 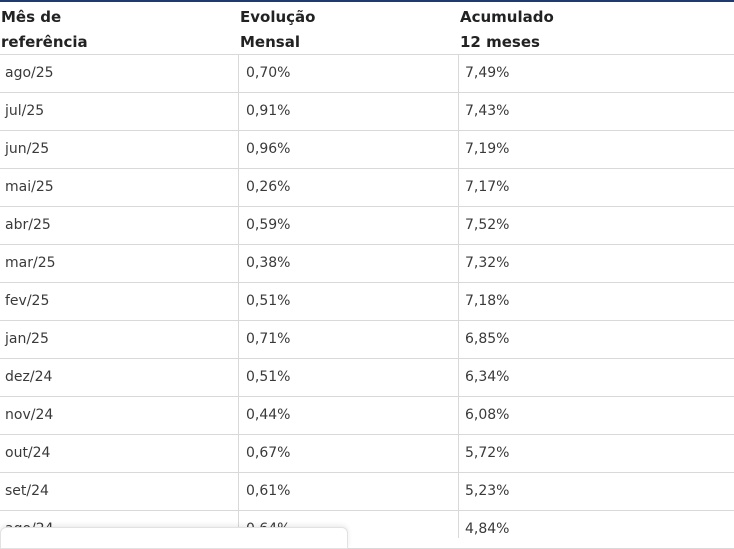 What do you see at coordinates (367, 454) in the screenshot?
I see `table-row: out/24 0,67% 5,72%` at bounding box center [367, 454].